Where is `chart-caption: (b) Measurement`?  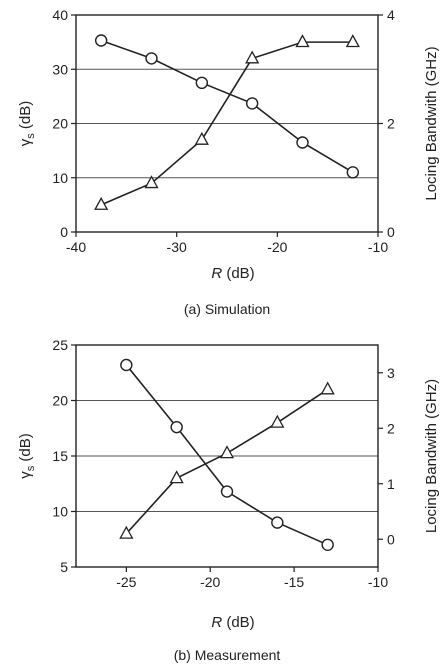
chart-caption: (b) Measurement is located at coordinates (227, 655).